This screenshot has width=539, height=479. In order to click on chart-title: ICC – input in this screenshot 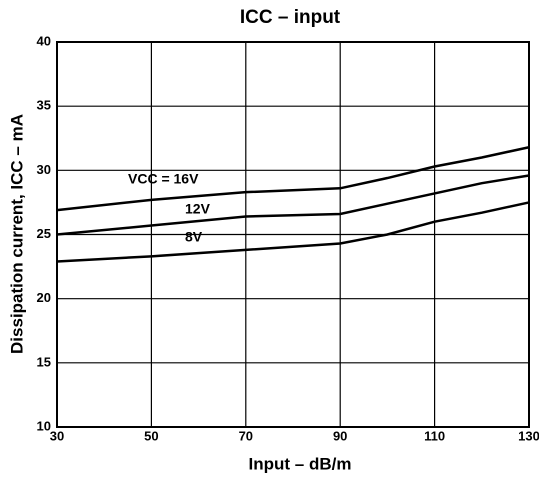, I will do `click(290, 17)`.